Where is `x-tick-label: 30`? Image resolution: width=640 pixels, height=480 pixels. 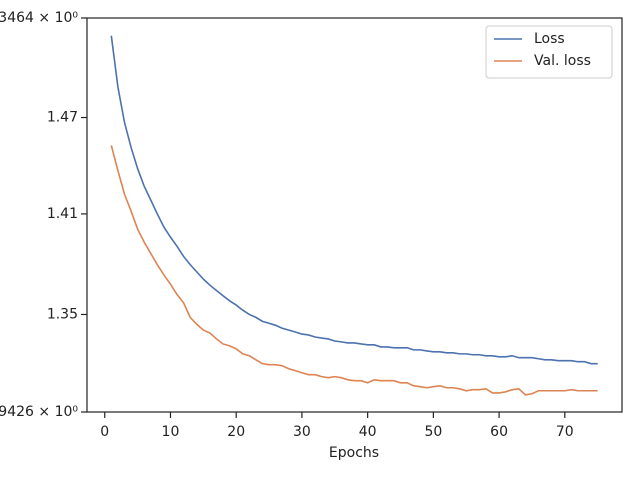
x-tick-label: 30 is located at coordinates (302, 432).